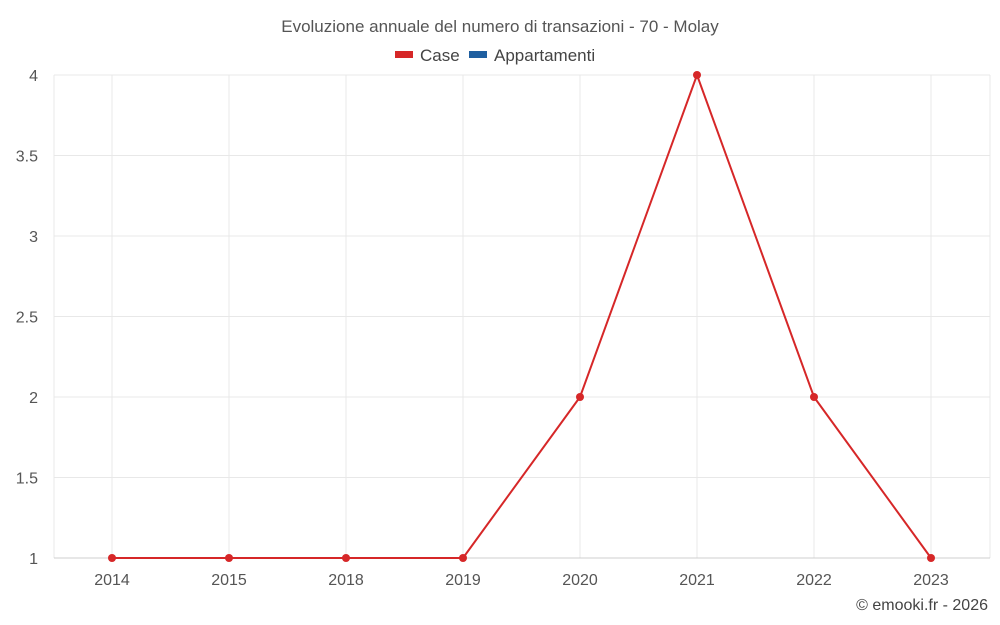  Describe the element at coordinates (112, 580) in the screenshot. I see `x-tick-label: 2014` at that location.